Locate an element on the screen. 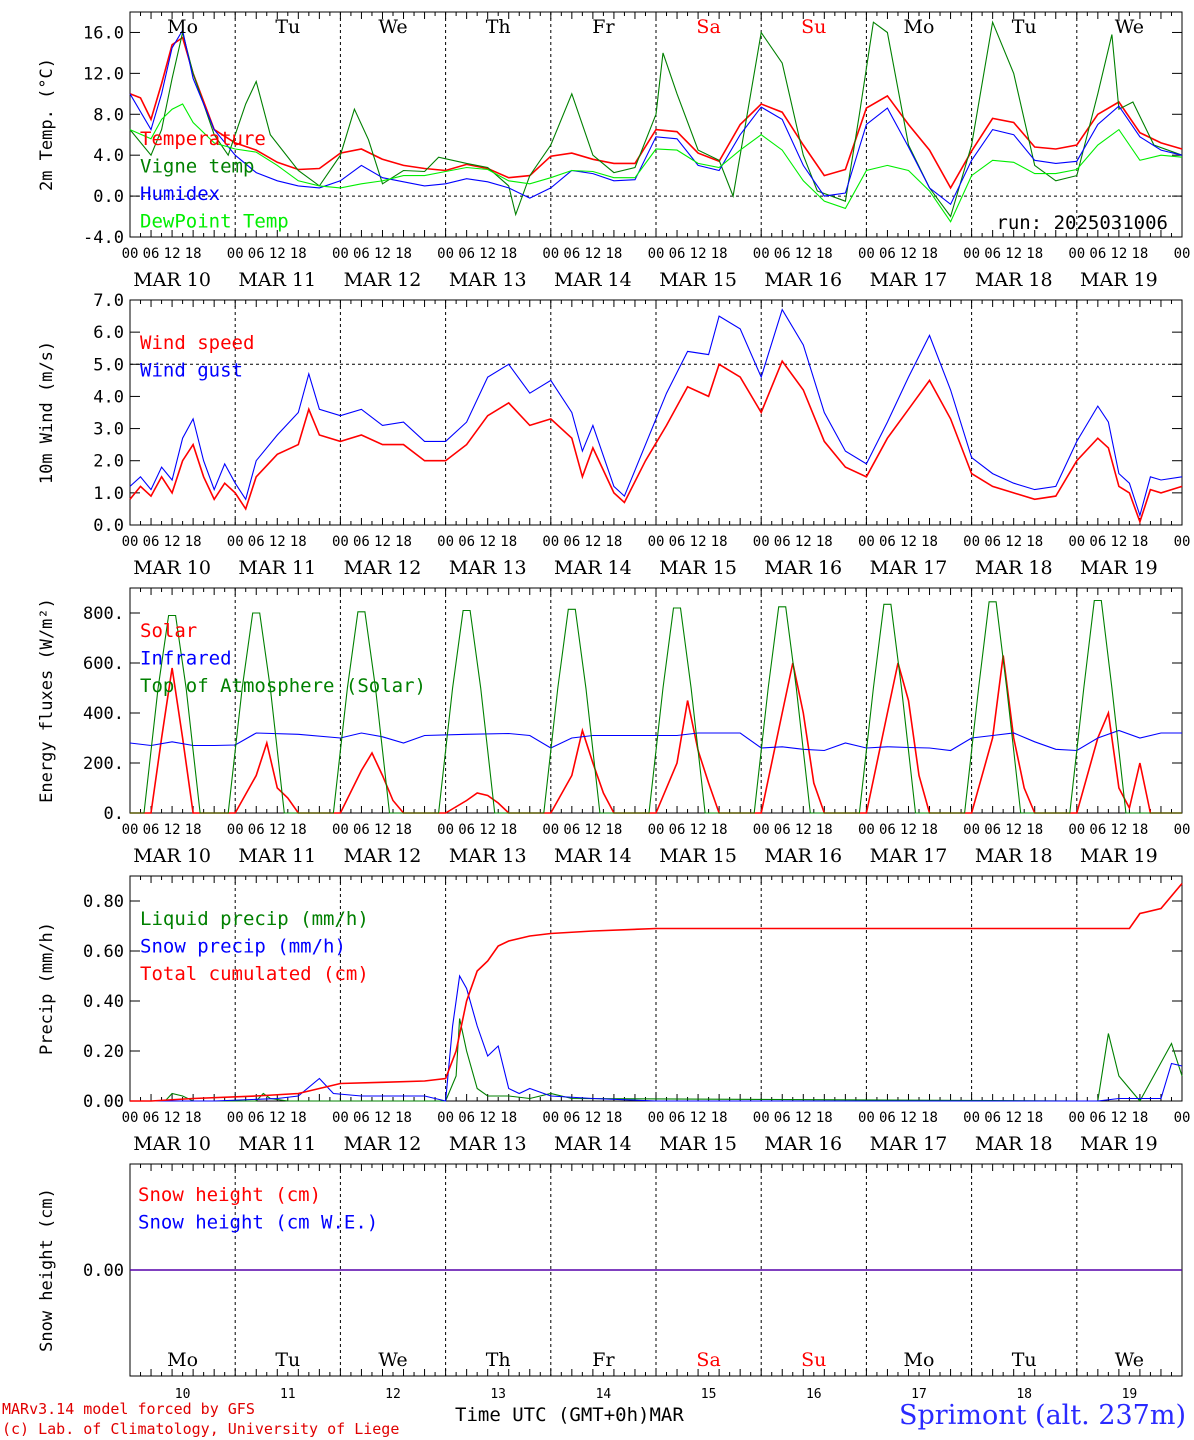 This screenshot has width=1194, height=1440. date-label: MAR 11 is located at coordinates (277, 280).